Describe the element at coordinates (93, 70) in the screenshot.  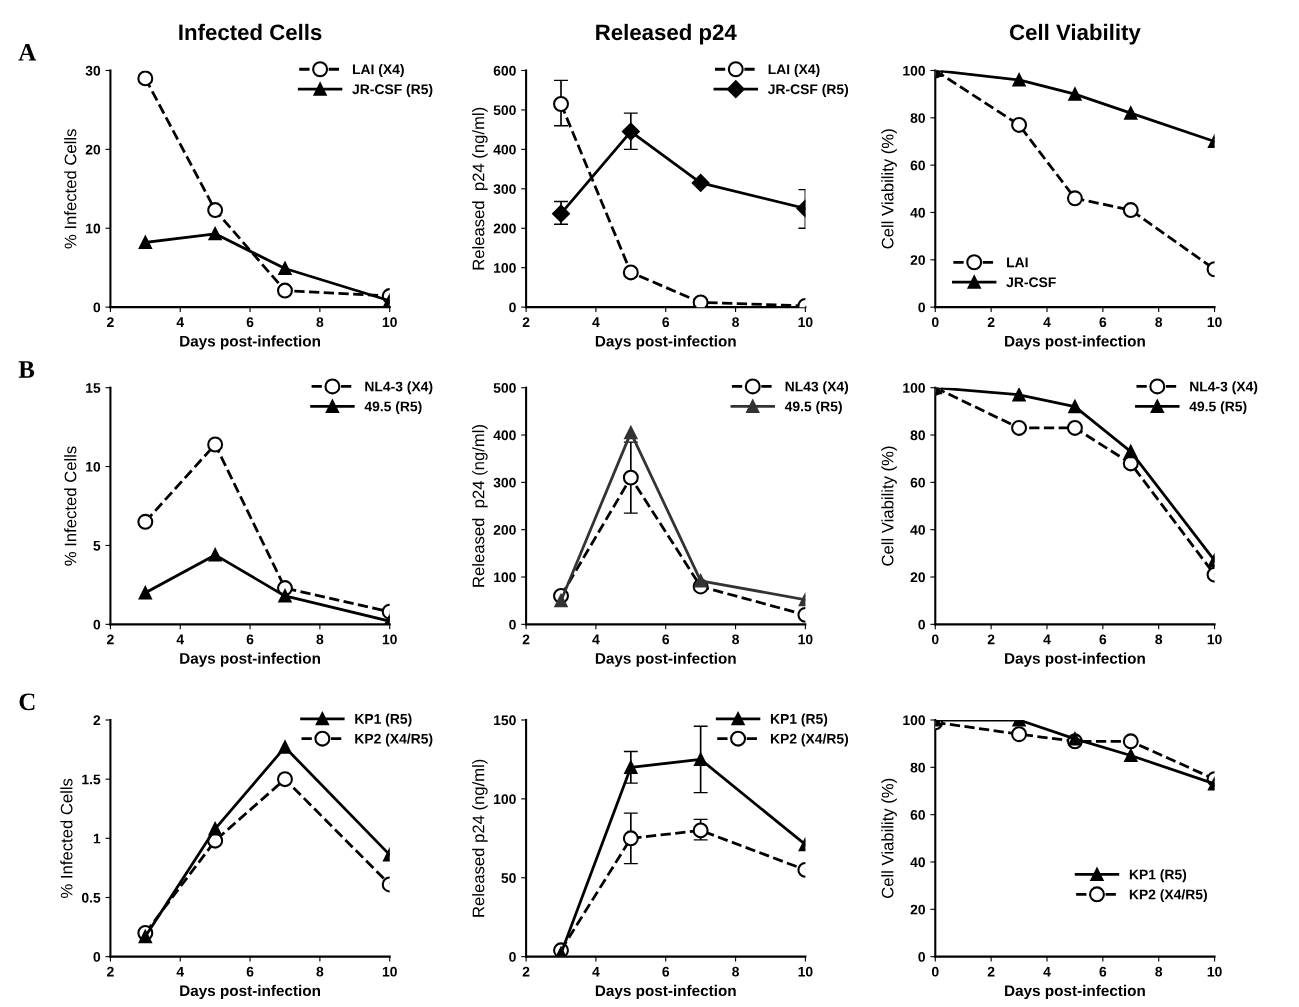
I see `y-tick-label: 30` at that location.